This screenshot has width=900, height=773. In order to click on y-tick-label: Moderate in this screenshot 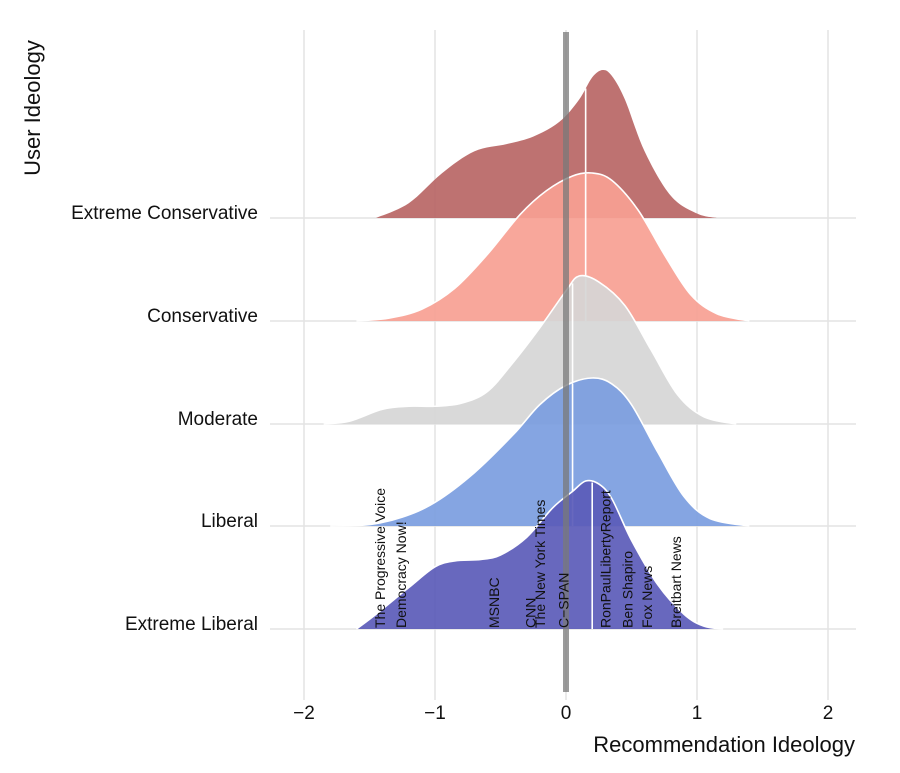, I will do `click(218, 419)`.